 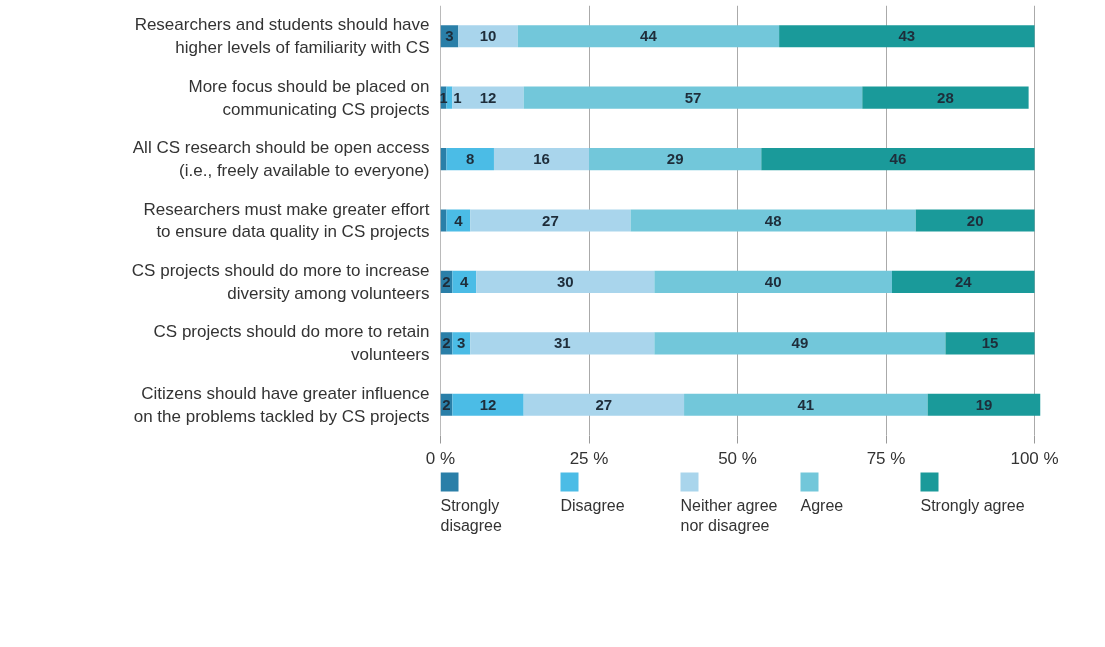 I want to click on y-tick-label: CS projects should do more to increase diversity among volunteers, so click(x=280, y=282).